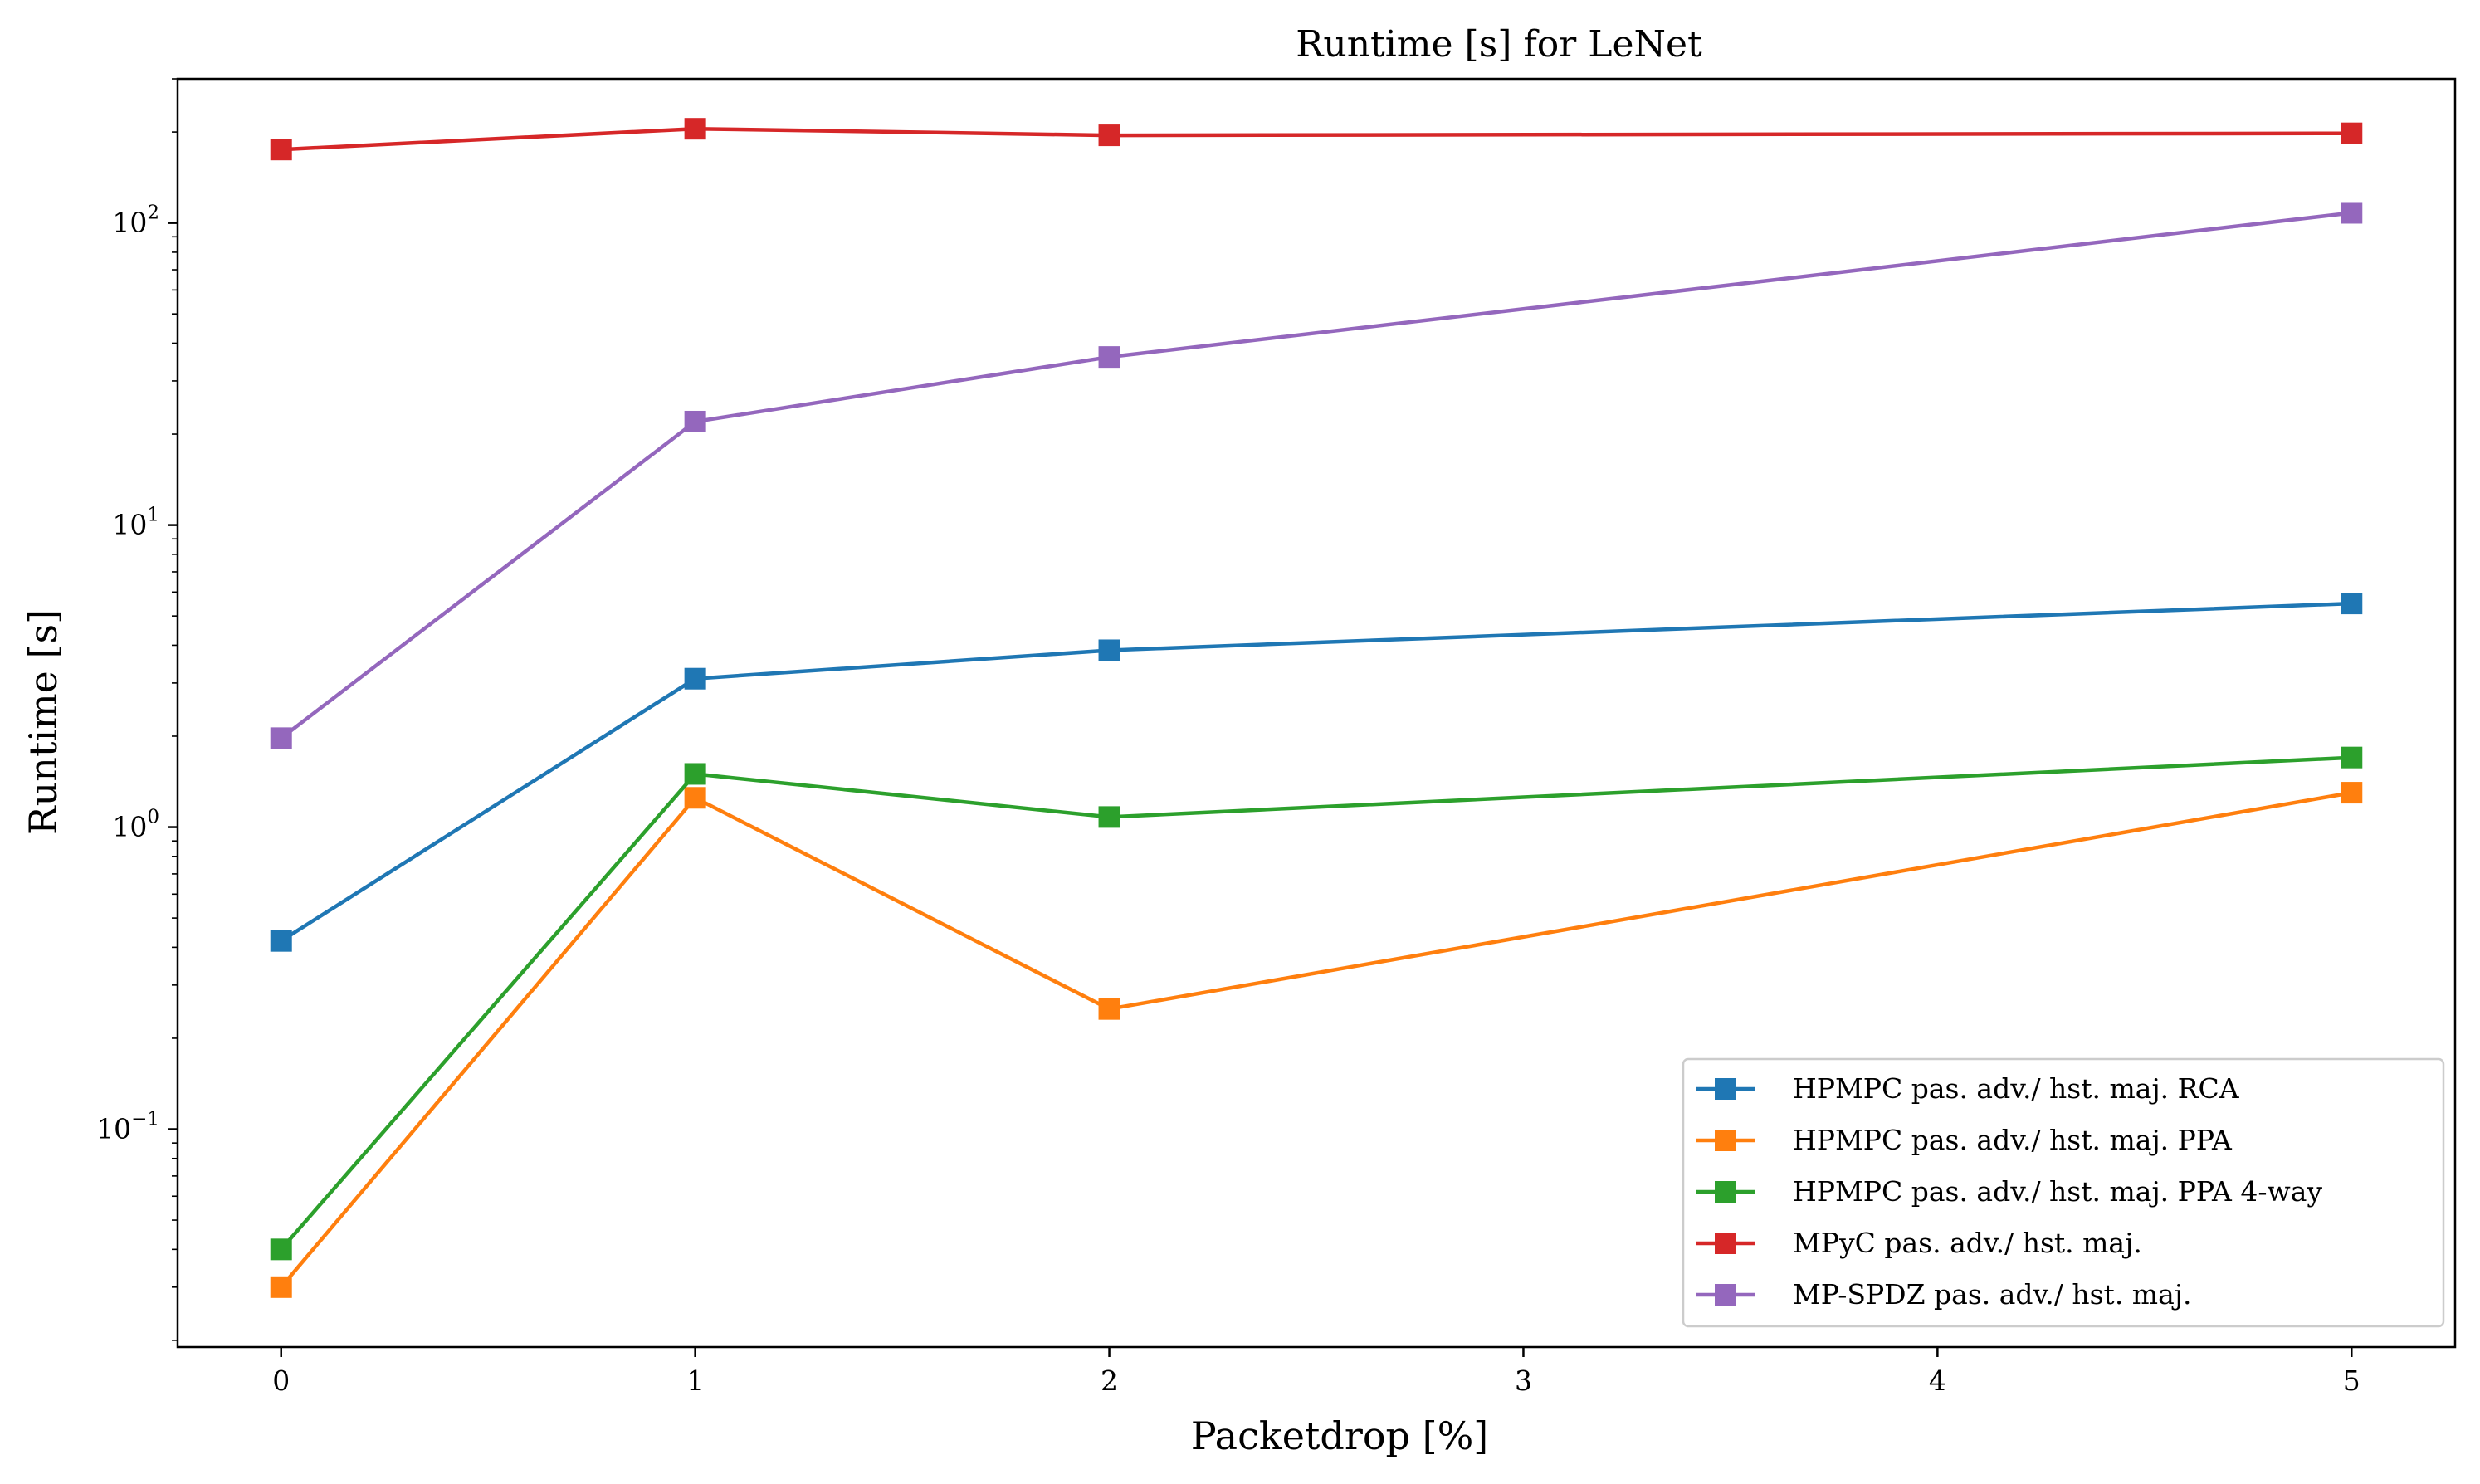  What do you see at coordinates (2057, 1191) in the screenshot?
I see `legend-label: HPMPC pas. adv./ hst. maj. PPA 4-way` at bounding box center [2057, 1191].